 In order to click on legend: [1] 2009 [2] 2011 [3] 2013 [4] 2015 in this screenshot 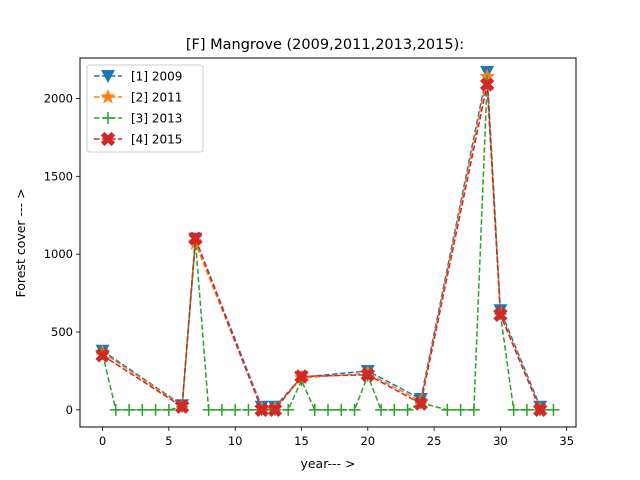, I will do `click(145, 108)`.